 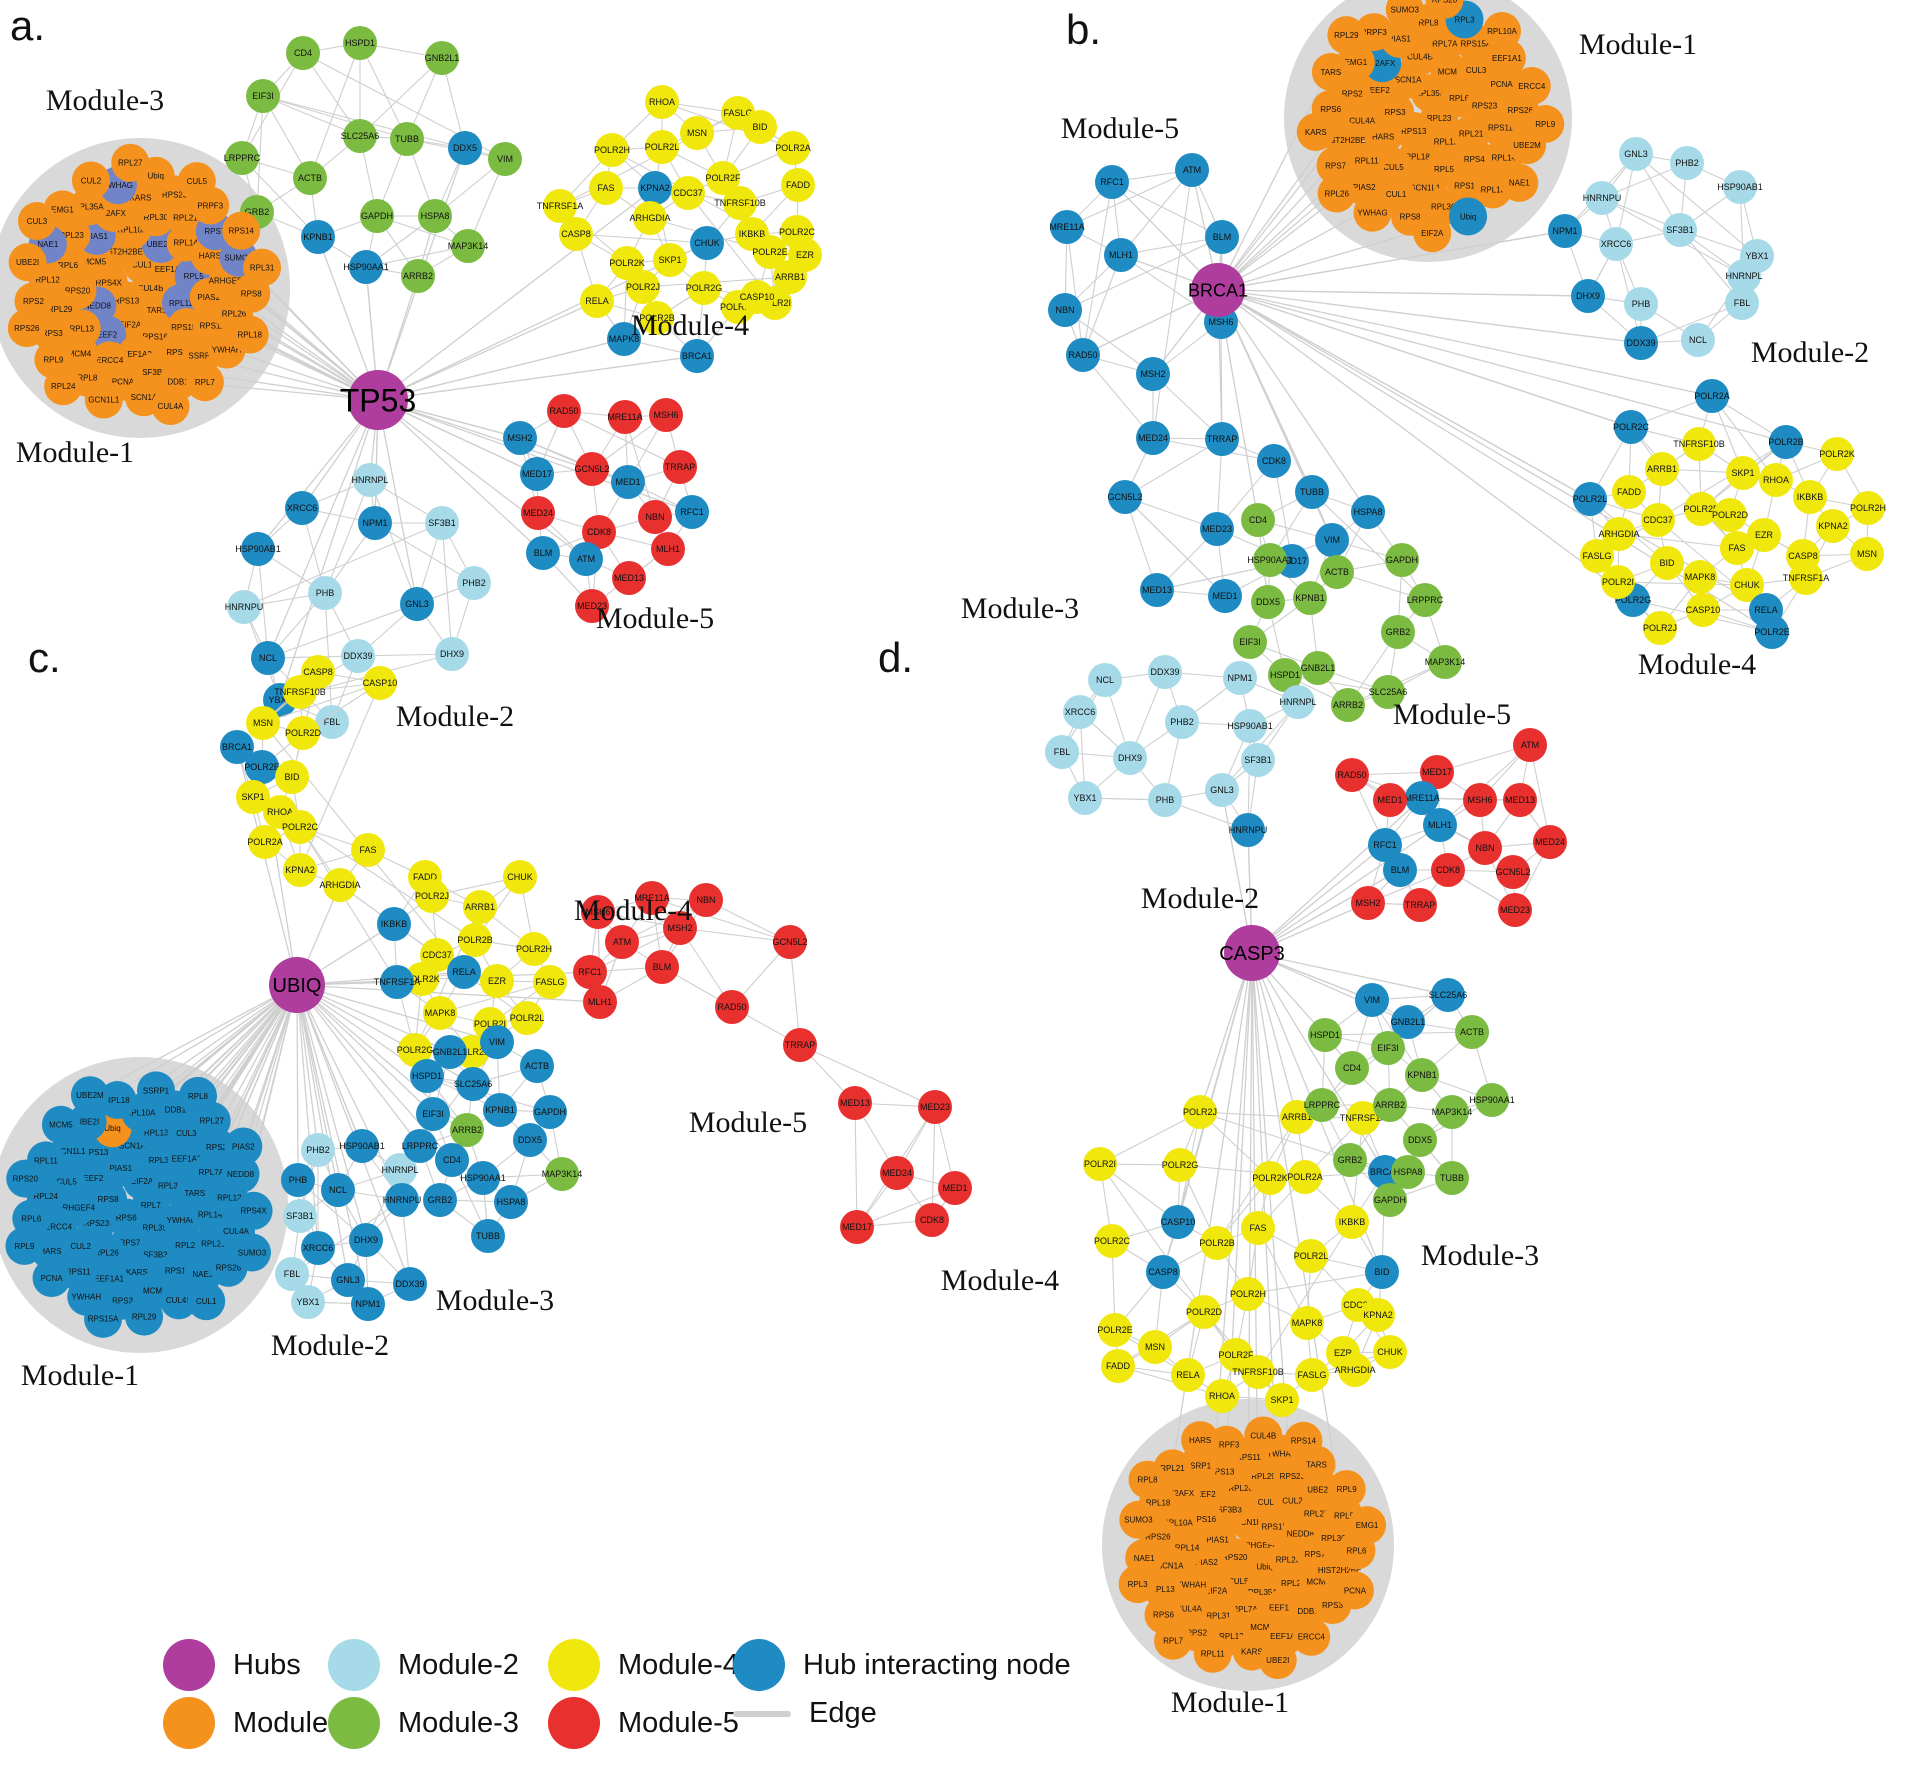 I want to click on node-NPM1, so click(x=375, y=523).